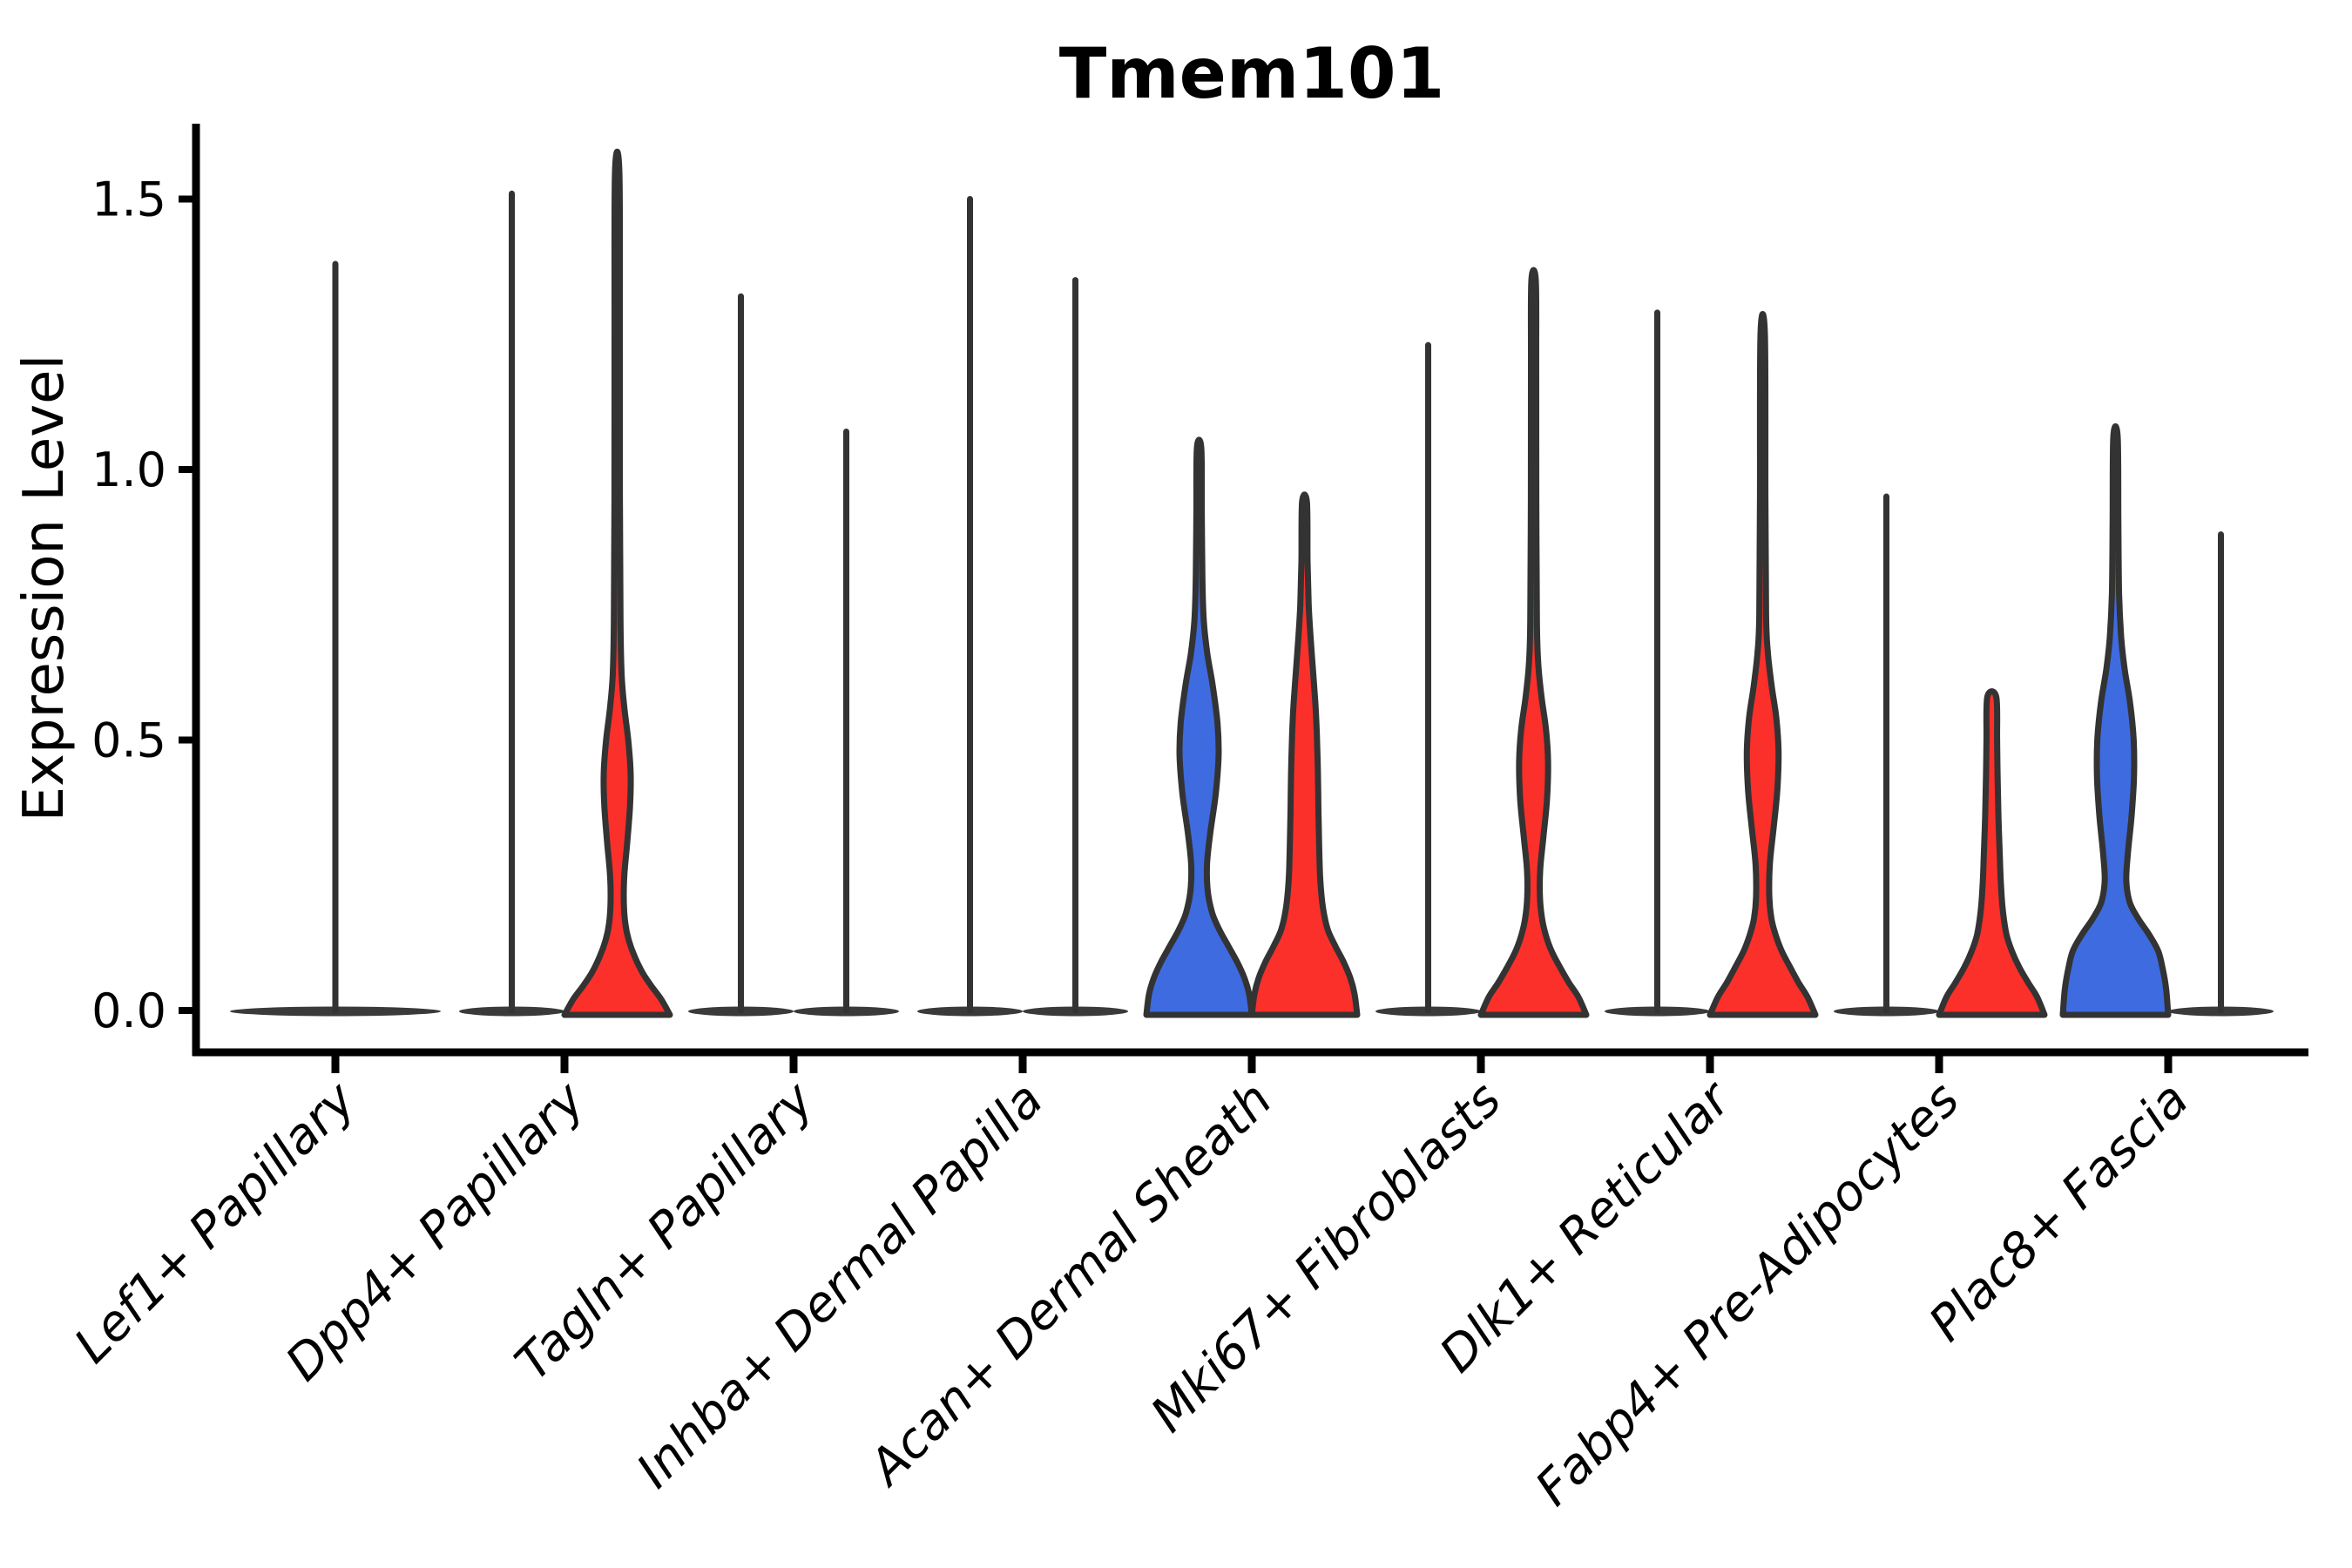 The image size is (2352, 1568). I want to click on y-axis-label: Expression Level, so click(44, 588).